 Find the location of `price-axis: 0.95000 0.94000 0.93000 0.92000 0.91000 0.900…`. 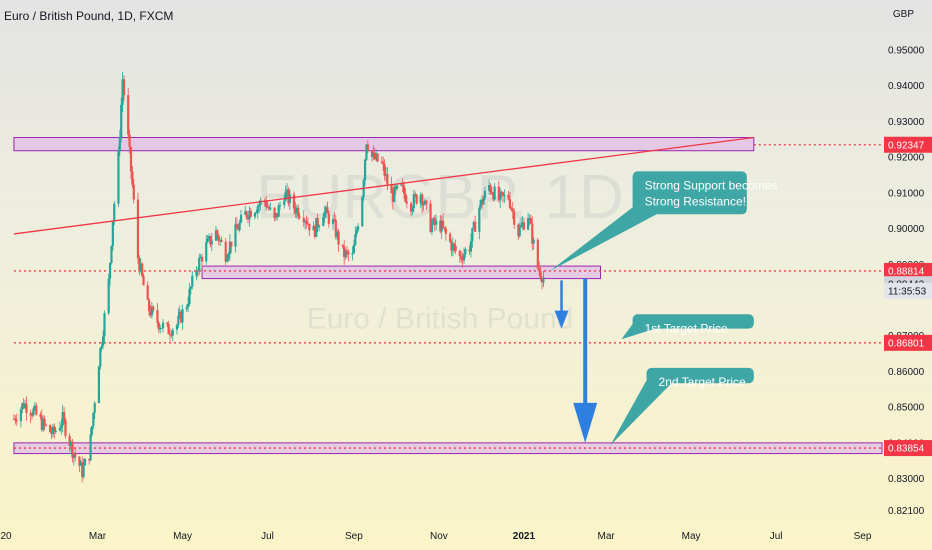

price-axis: 0.95000 0.94000 0.93000 0.92000 0.91000 0.900… is located at coordinates (907, 275).